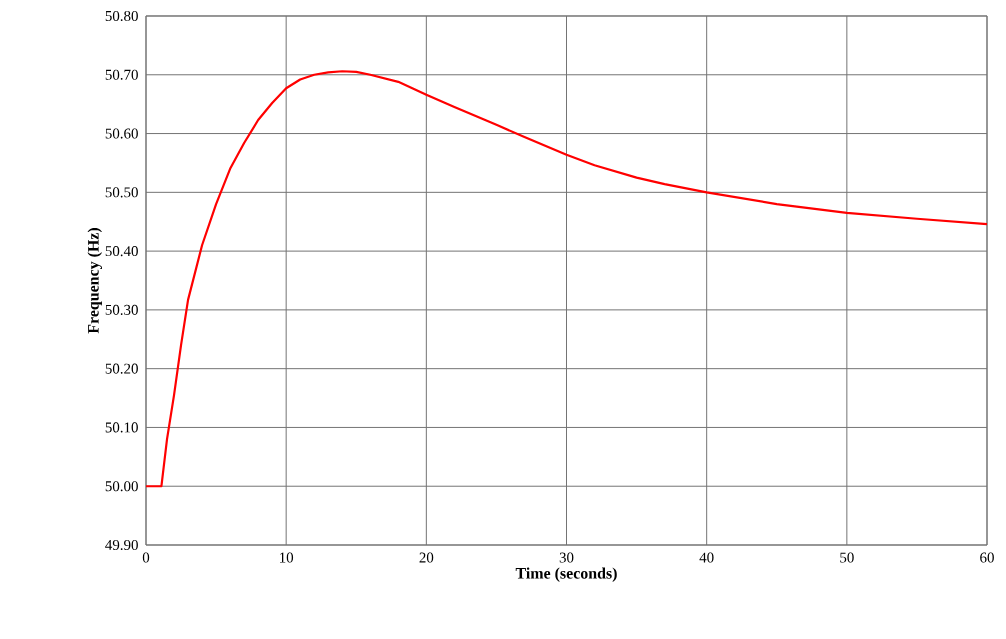 The image size is (1006, 639). I want to click on y-axis-title: Frequency (Hz), so click(95, 281).